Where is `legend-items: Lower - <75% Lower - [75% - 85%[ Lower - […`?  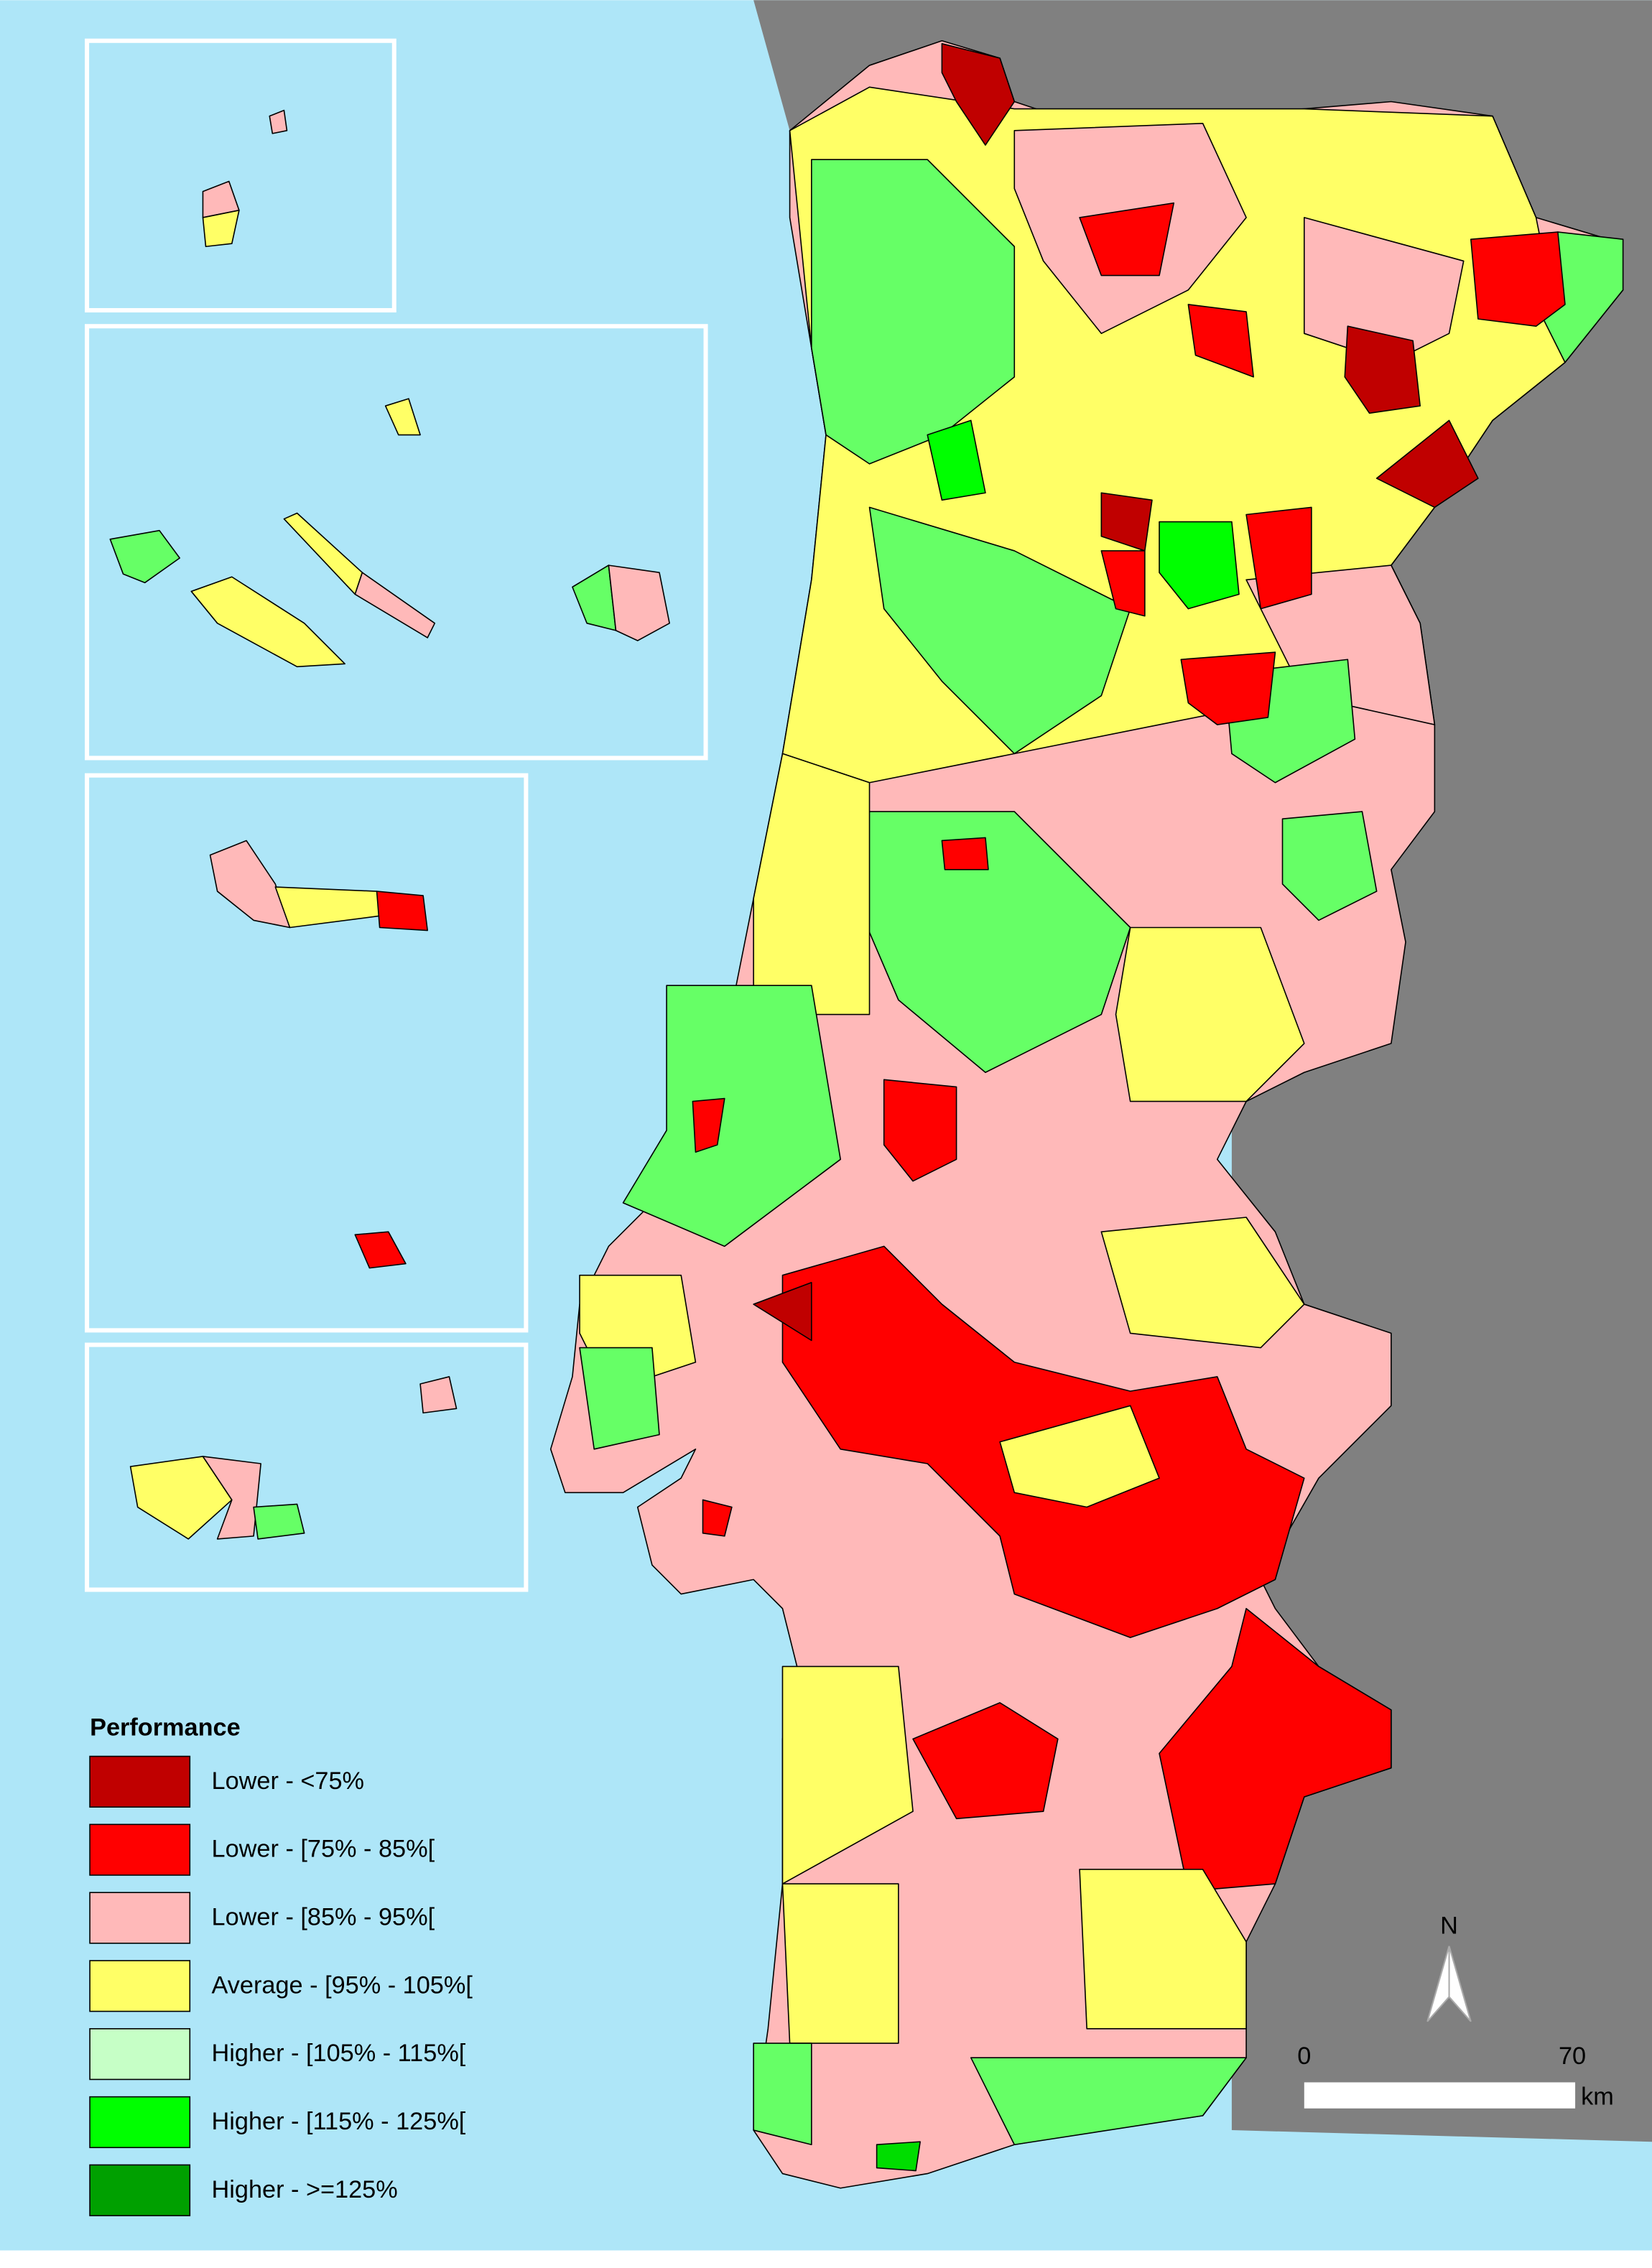
legend-items: Lower - <75% Lower - [75% - 85%[ Lower - [… is located at coordinates (281, 1985).